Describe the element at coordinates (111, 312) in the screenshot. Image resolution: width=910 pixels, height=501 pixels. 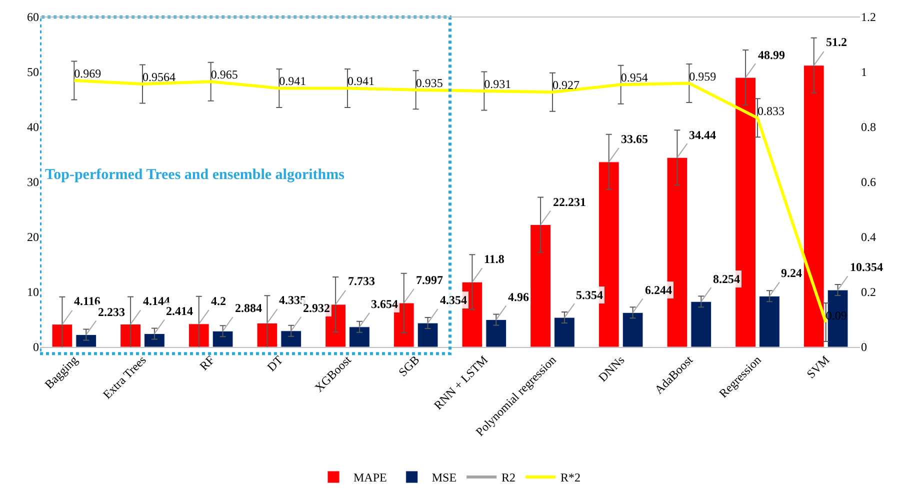
I see `data-label: 2.233` at that location.